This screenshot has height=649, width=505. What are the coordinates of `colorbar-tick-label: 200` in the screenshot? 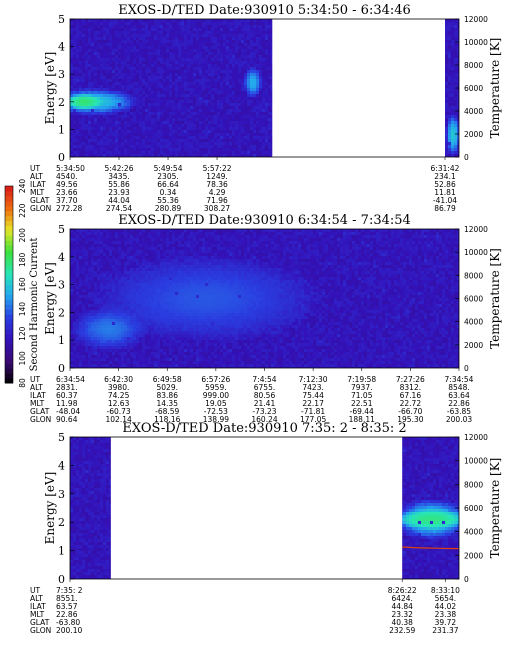 It's located at (22, 235).